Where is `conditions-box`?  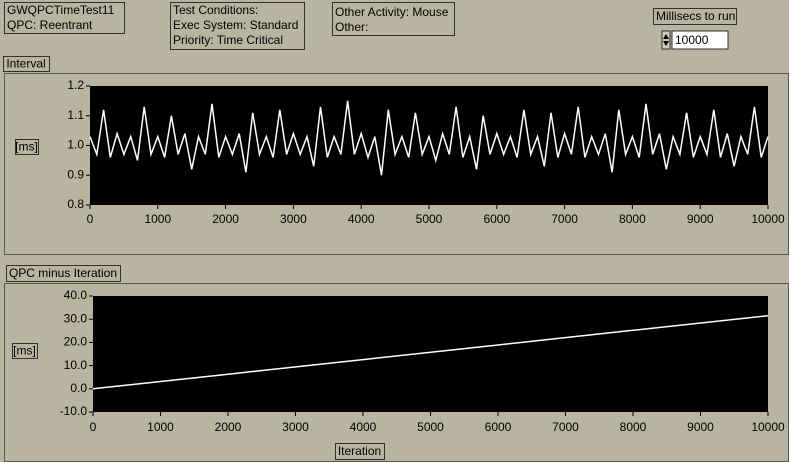 conditions-box is located at coordinates (237, 26).